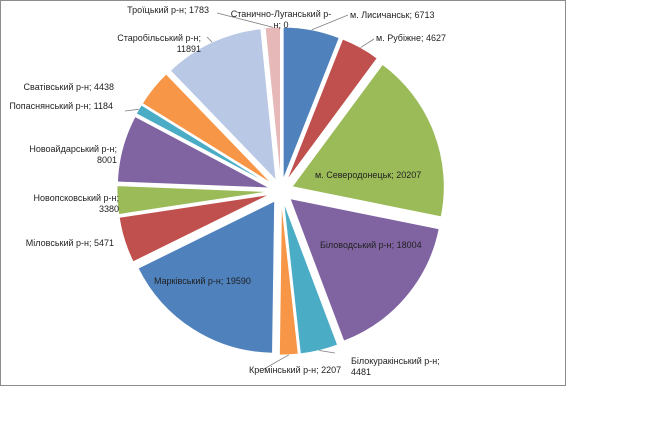 Image resolution: width=650 pixels, height=430 pixels. I want to click on data-label: Новопсковський р-н; 3380, so click(76, 203).